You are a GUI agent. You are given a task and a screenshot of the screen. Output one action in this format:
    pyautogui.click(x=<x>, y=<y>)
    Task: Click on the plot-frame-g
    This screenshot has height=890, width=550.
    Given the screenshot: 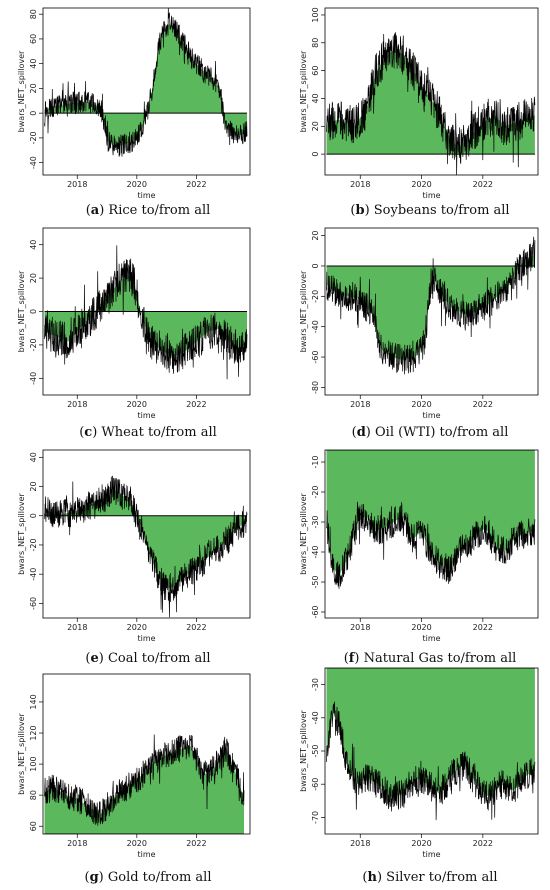 What is the action you would take?
    pyautogui.click(x=146, y=754)
    